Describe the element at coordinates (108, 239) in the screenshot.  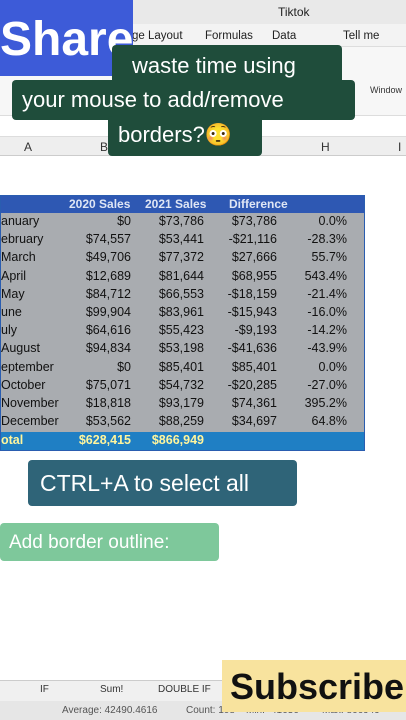
I see `value-cell: $74,557` at that location.